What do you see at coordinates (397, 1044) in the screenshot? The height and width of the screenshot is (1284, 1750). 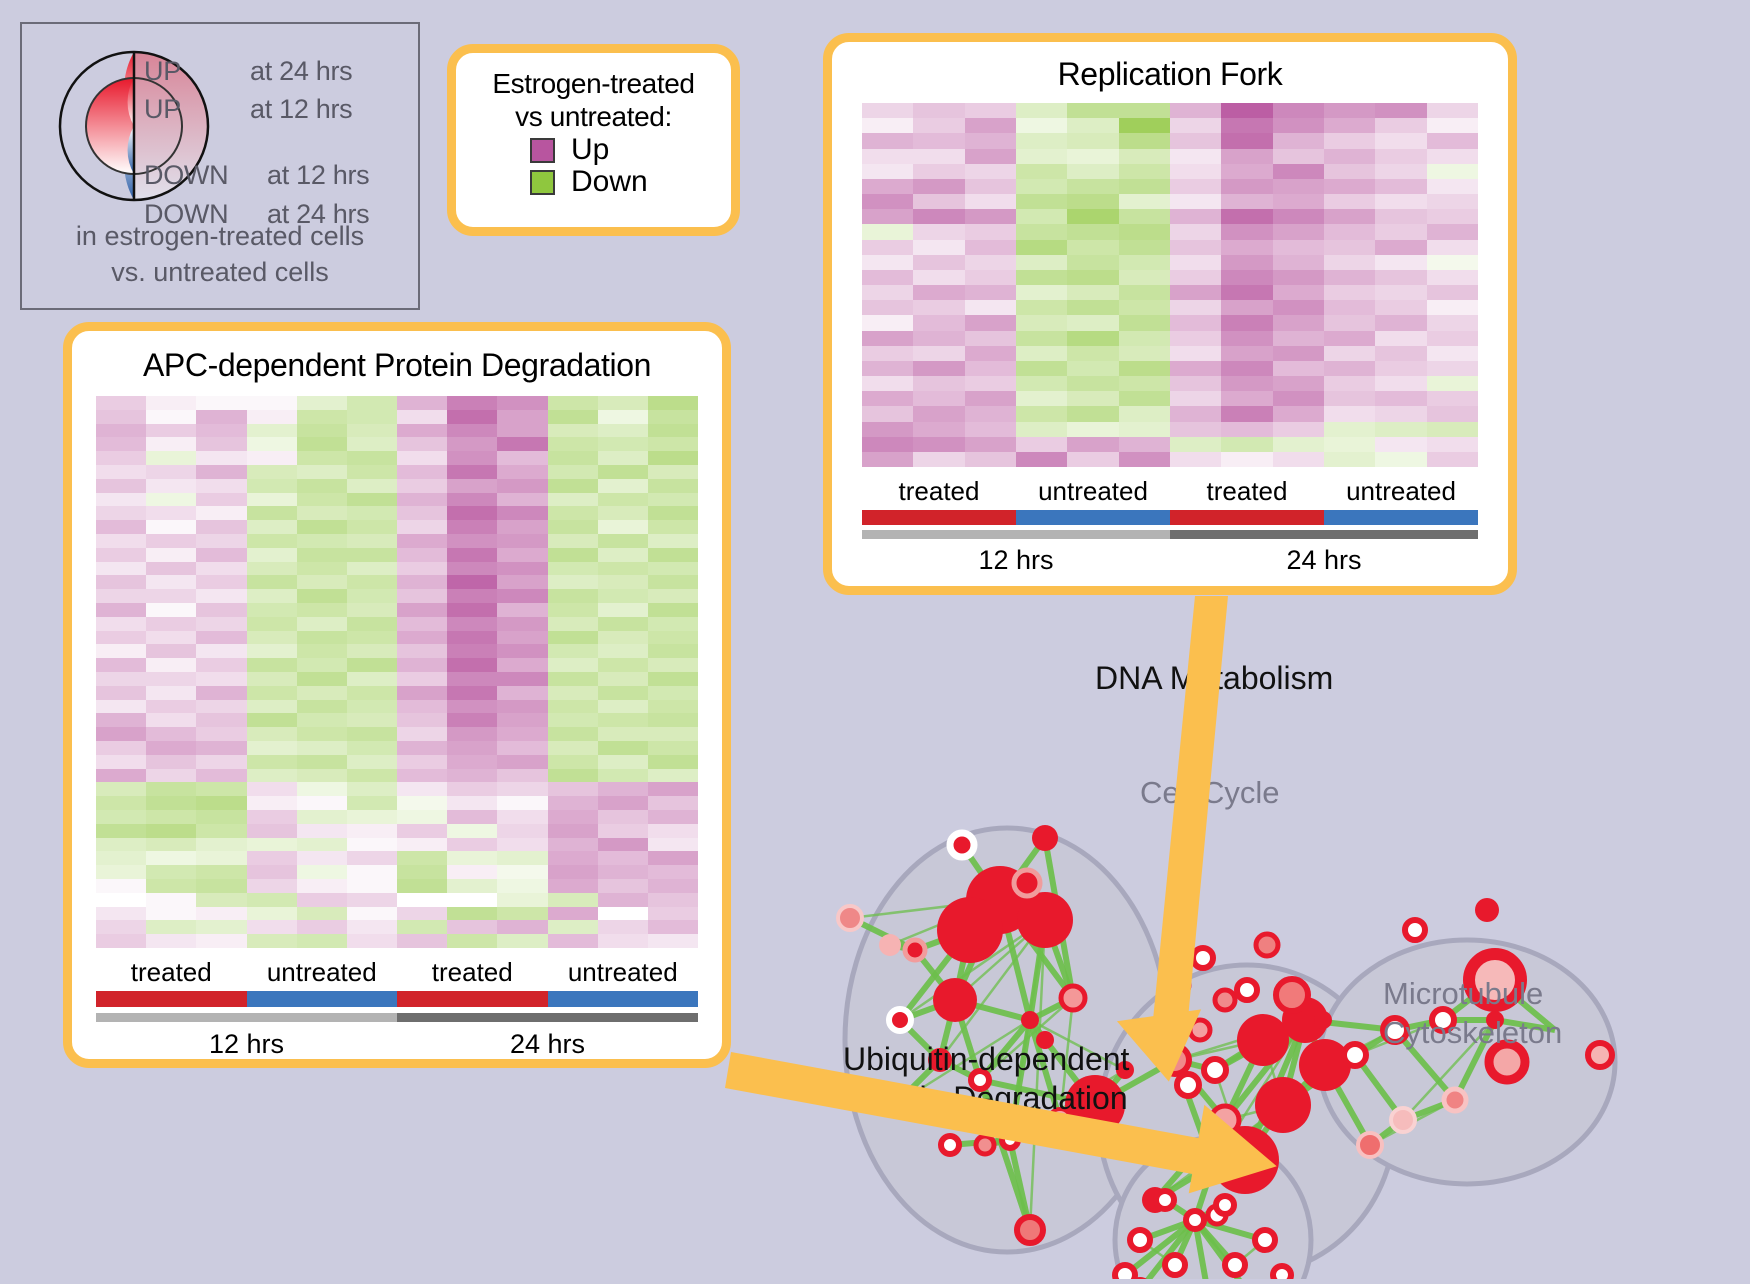 I see `time-labels-apc: 12 hrs 24 hrs` at bounding box center [397, 1044].